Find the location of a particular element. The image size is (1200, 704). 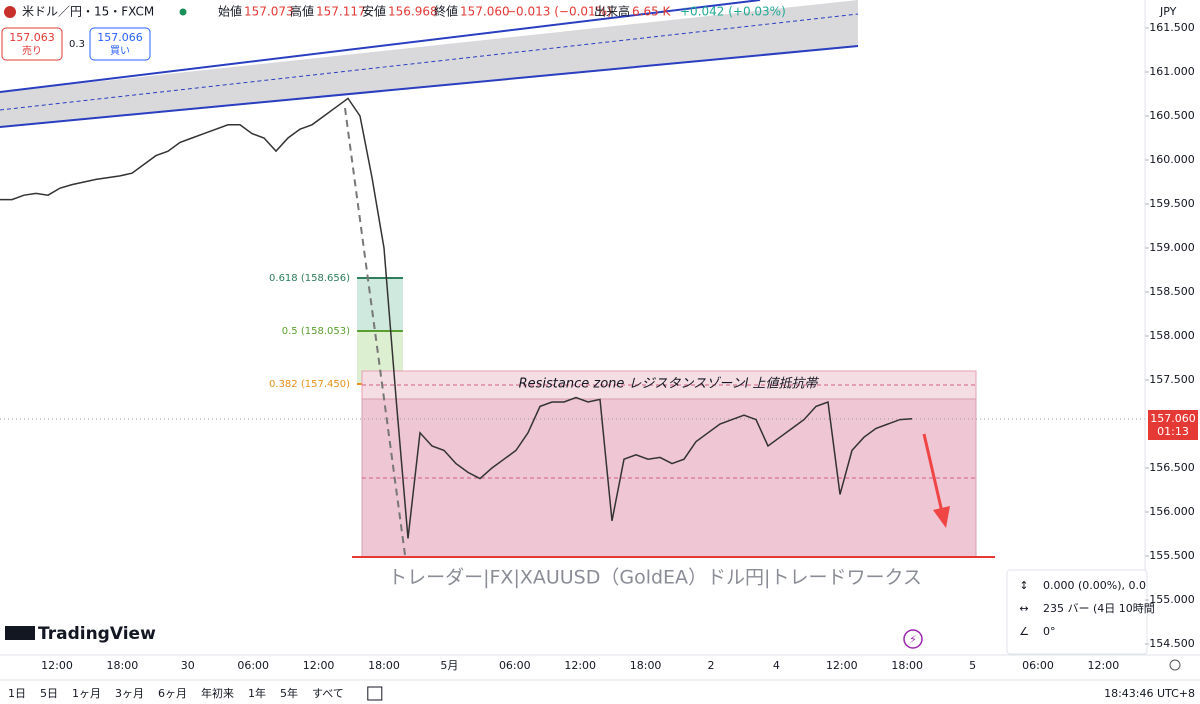

info-line: 235 バー (4日 10時間 is located at coordinates (1099, 608).